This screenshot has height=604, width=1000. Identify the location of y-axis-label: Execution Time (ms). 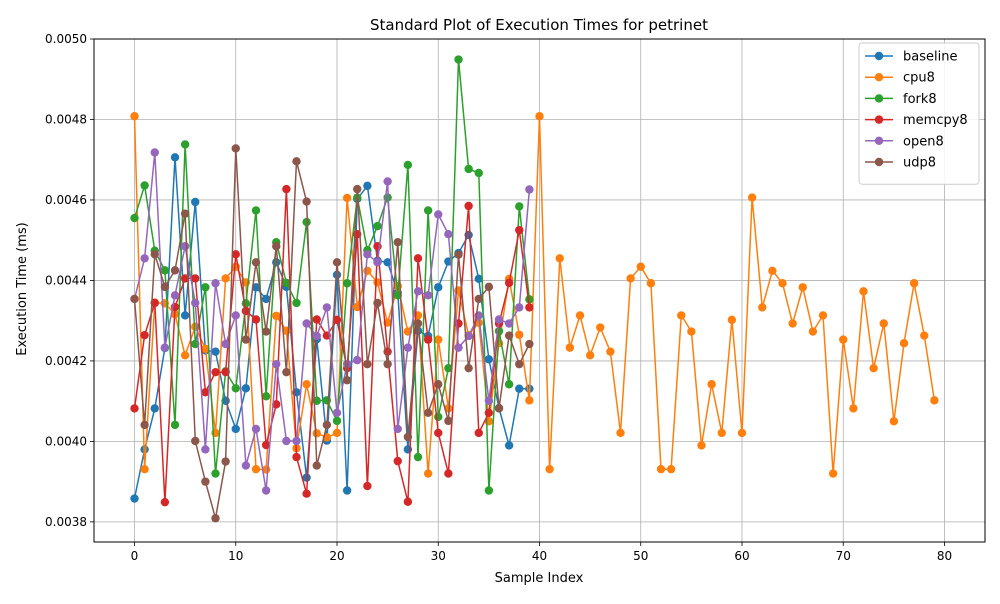
(22, 288).